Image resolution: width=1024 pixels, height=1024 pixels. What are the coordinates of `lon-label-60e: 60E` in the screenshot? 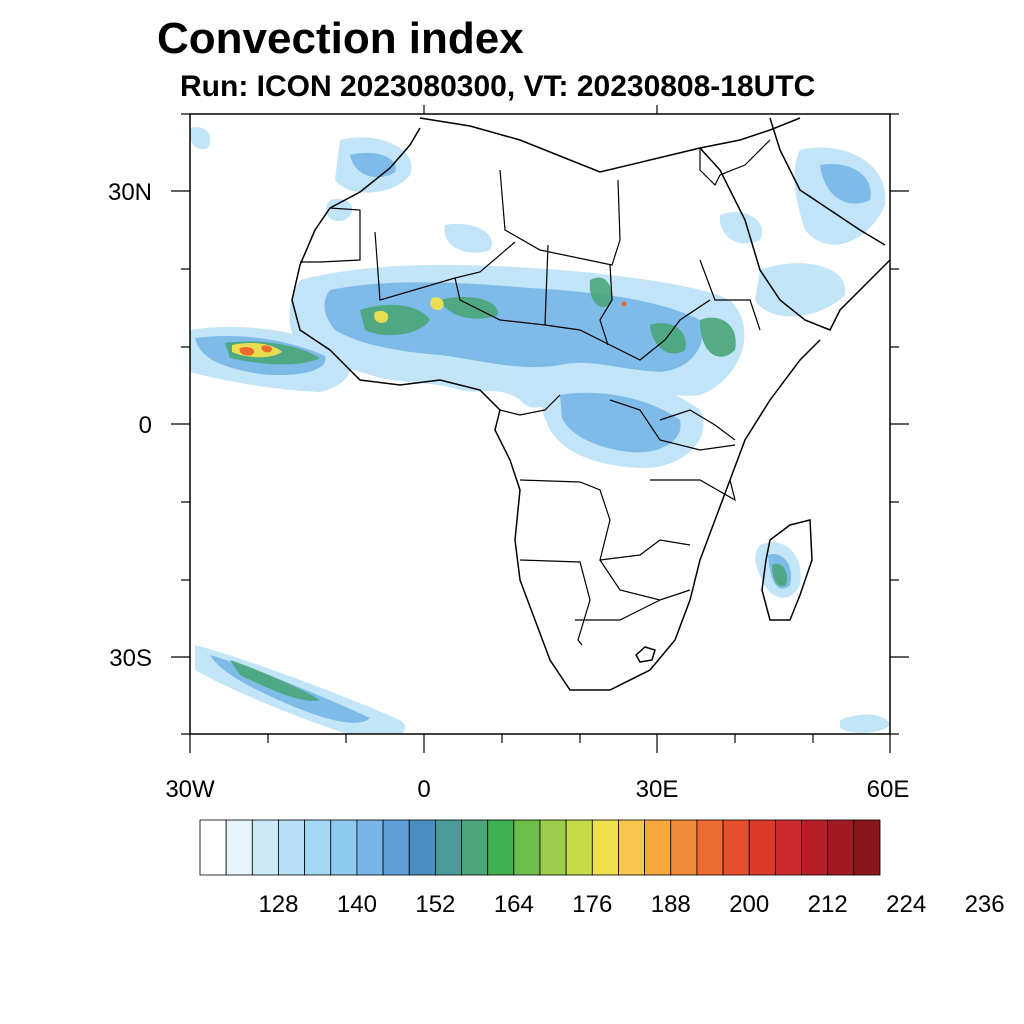 It's located at (888, 789).